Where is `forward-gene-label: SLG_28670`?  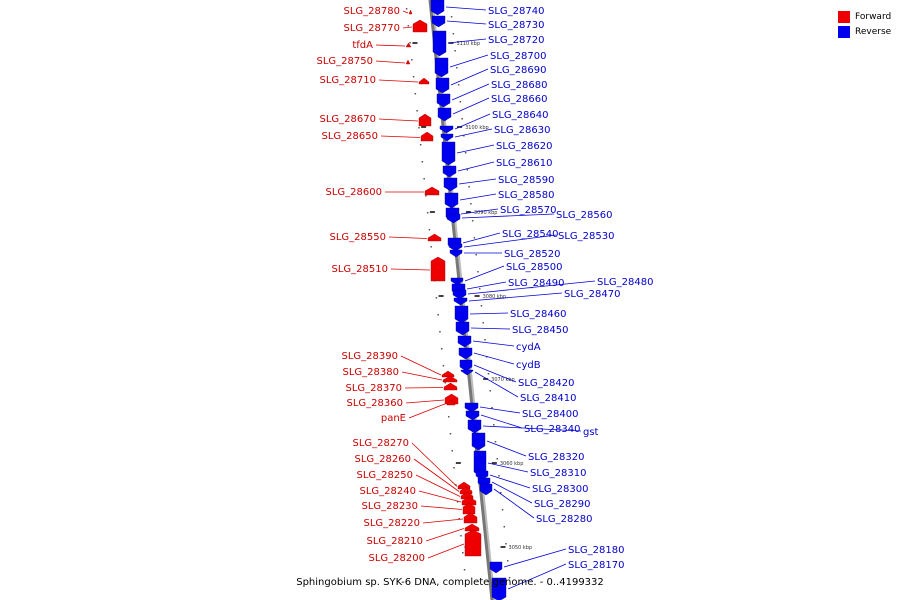
forward-gene-label: SLG_28670 is located at coordinates (348, 119).